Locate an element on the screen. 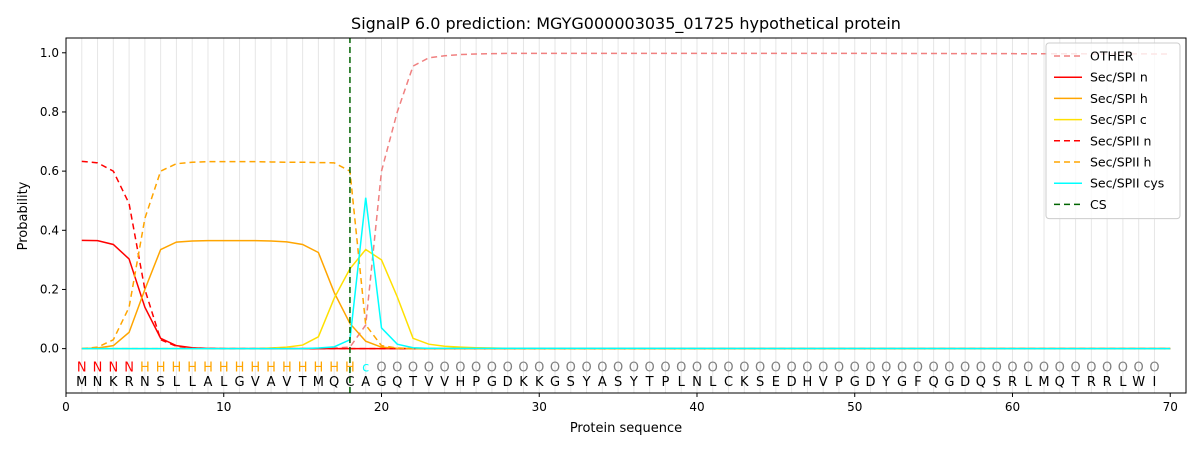 The image size is (1200, 450). sequence-letter: I is located at coordinates (1155, 382).